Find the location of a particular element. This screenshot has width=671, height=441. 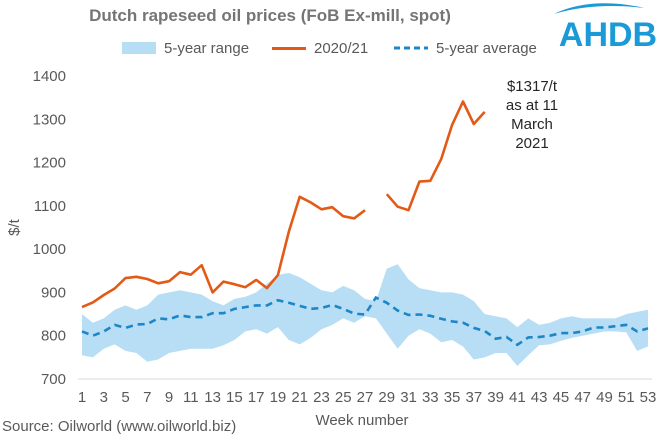

legend-label-range: 5-year range is located at coordinates (207, 48).